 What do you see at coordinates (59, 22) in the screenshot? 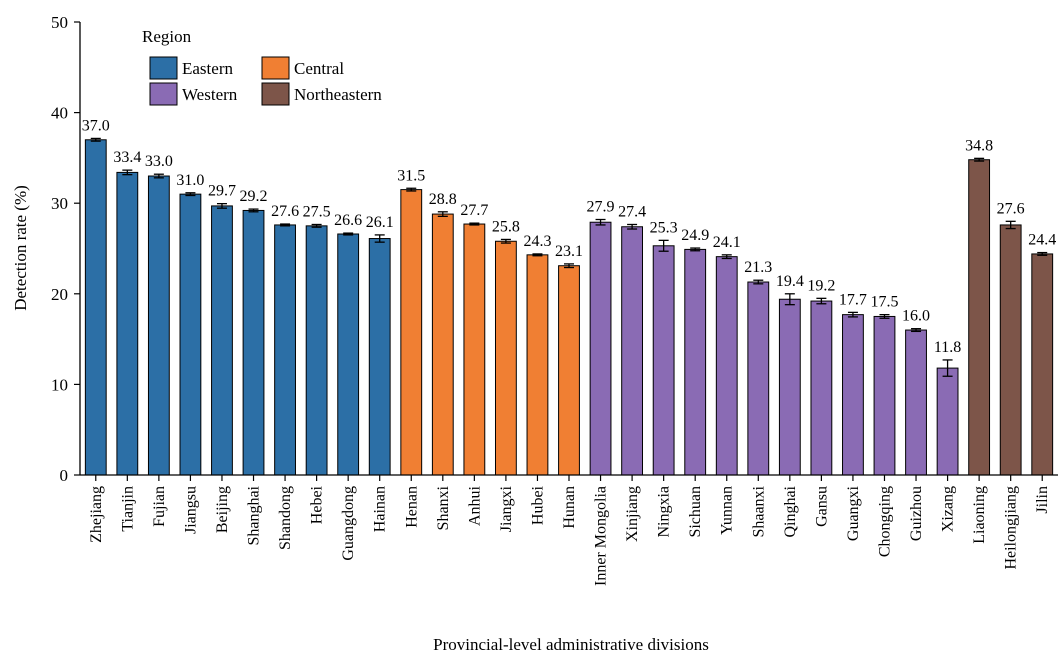
I see `y-tick-label: 50` at bounding box center [59, 22].